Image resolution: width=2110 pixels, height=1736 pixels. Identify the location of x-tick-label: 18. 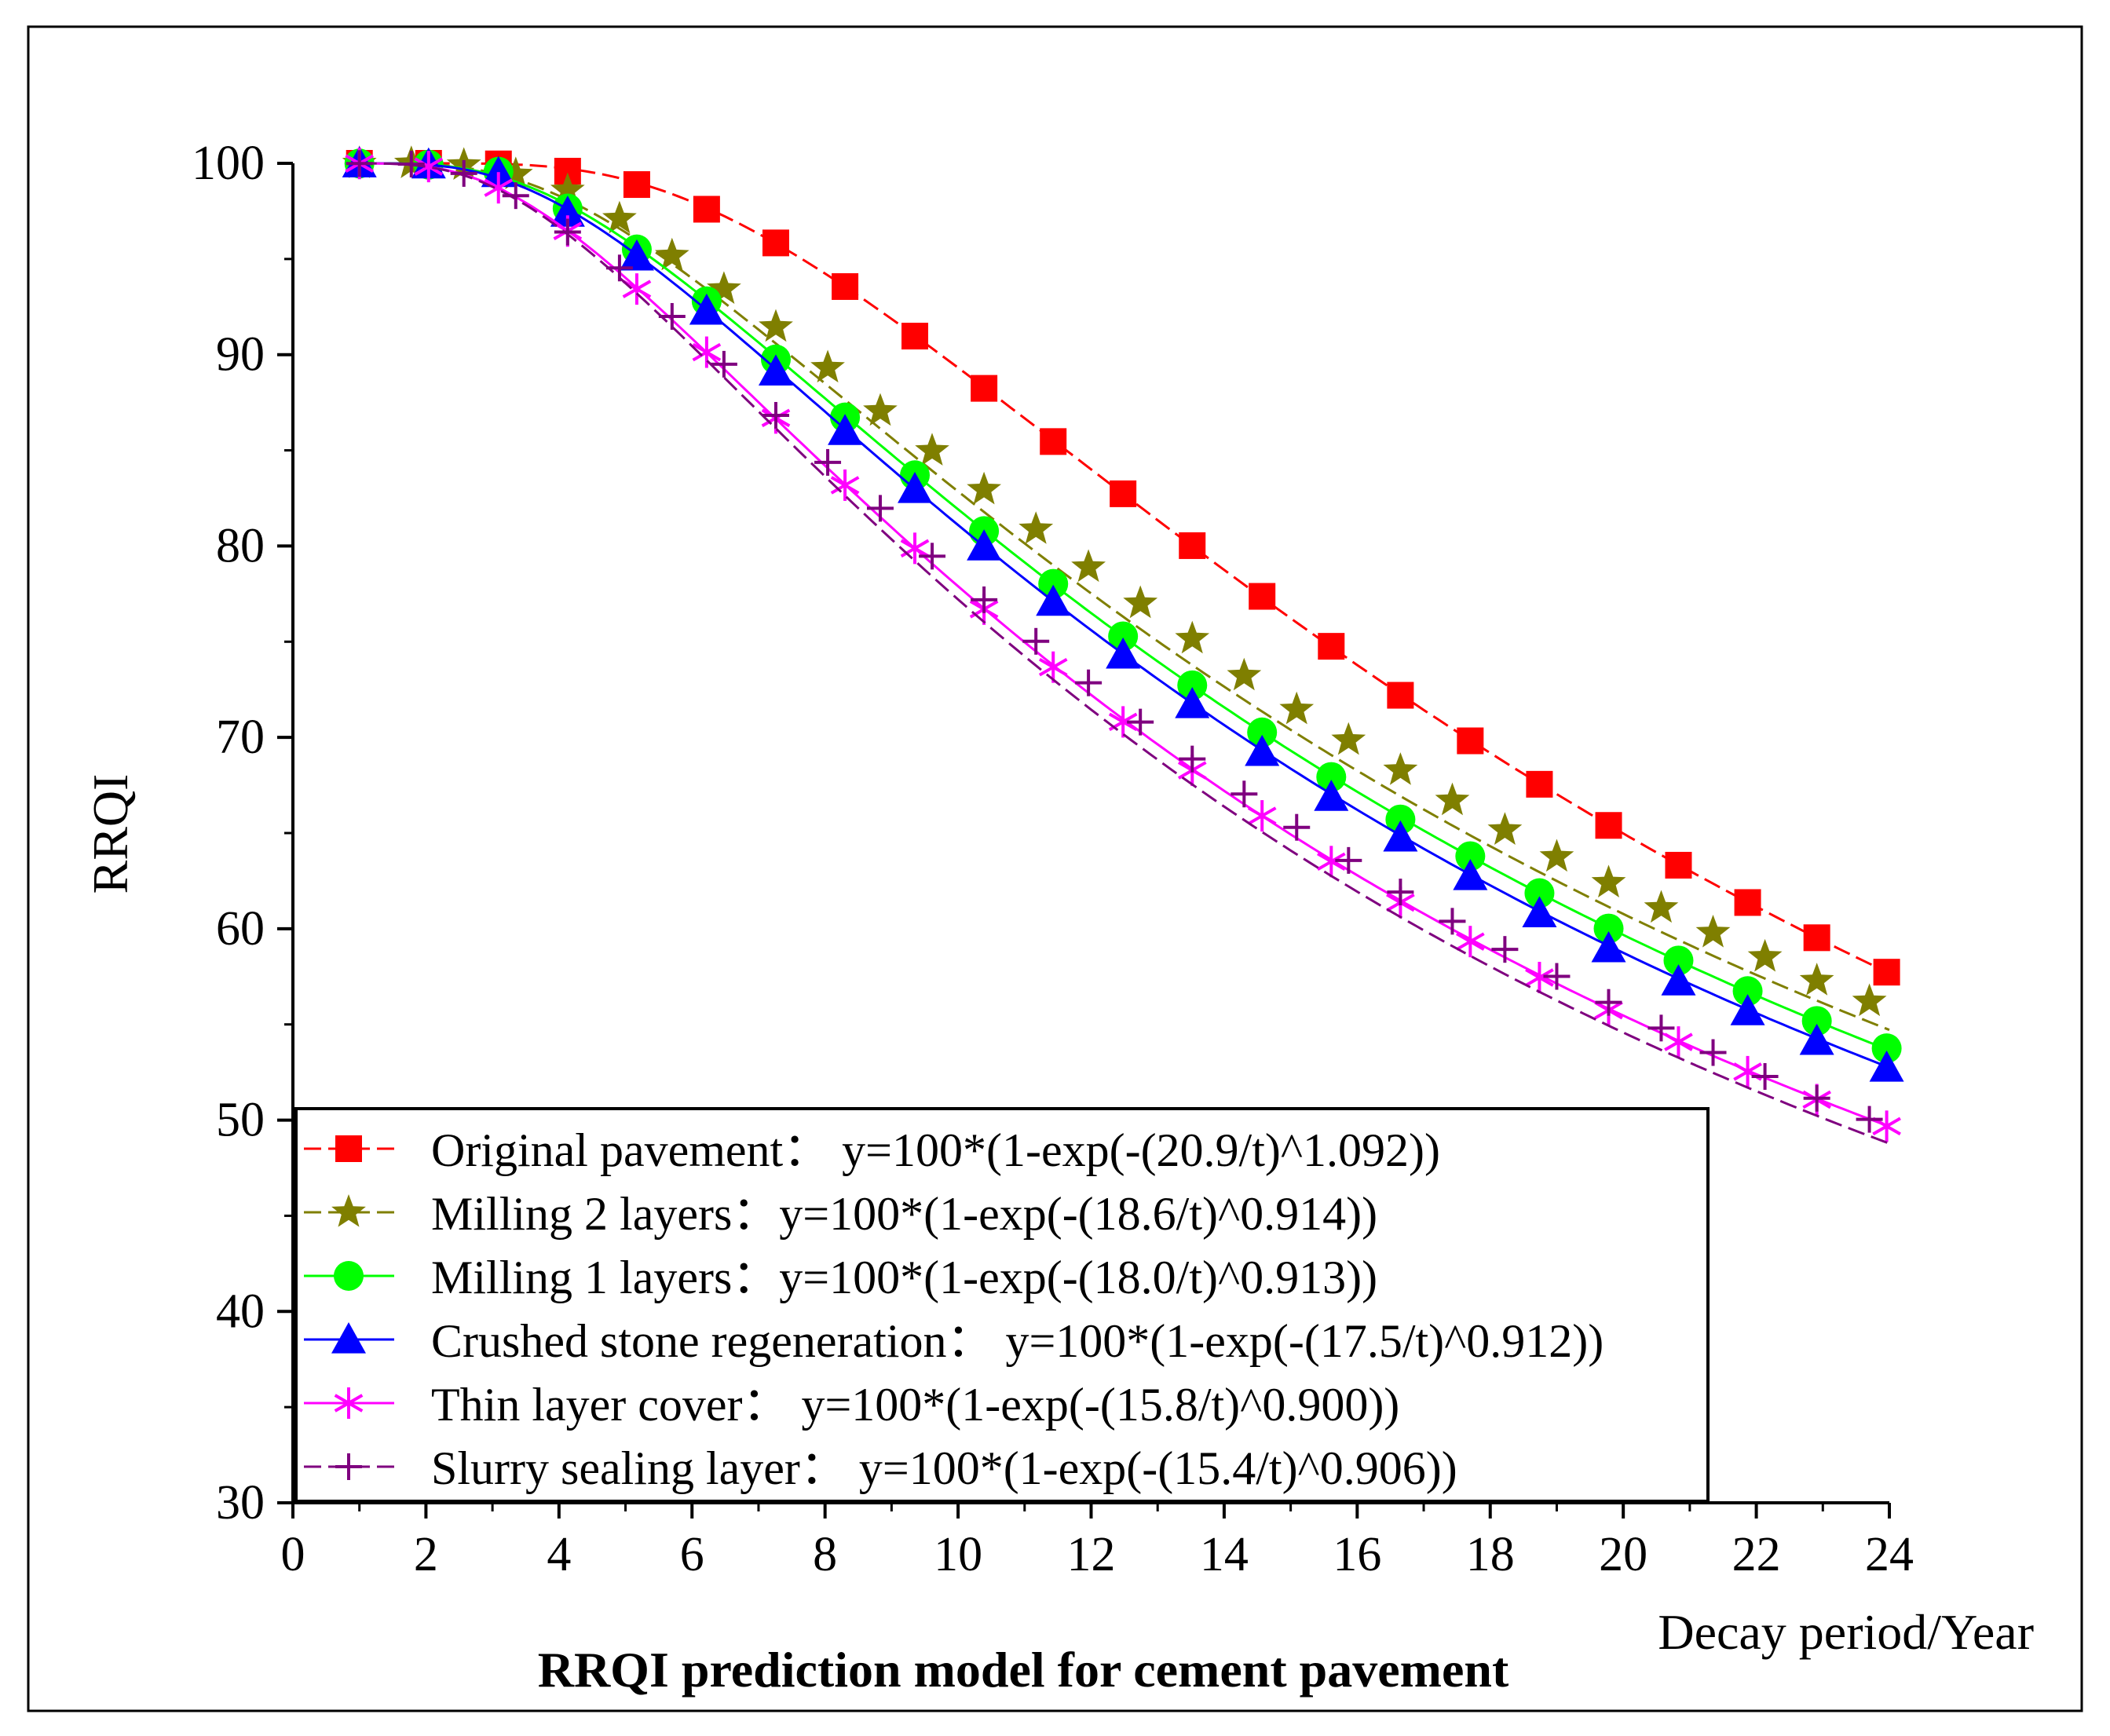
(1490, 1554).